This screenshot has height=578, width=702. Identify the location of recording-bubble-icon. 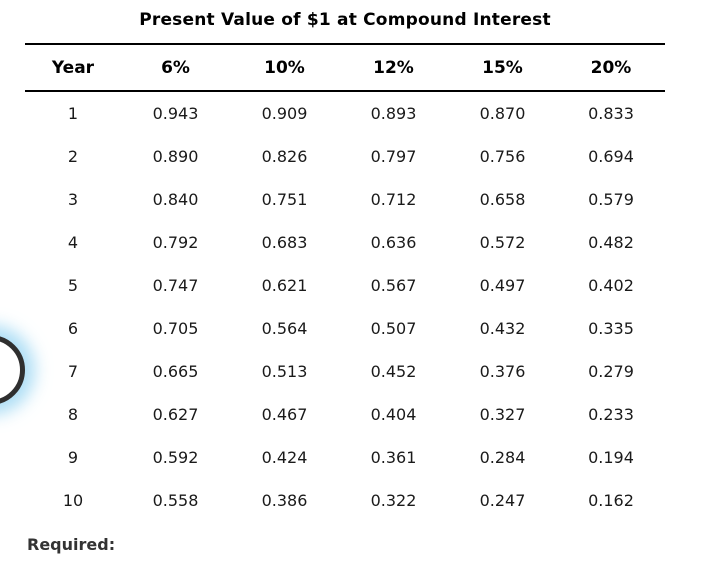
(12, 370).